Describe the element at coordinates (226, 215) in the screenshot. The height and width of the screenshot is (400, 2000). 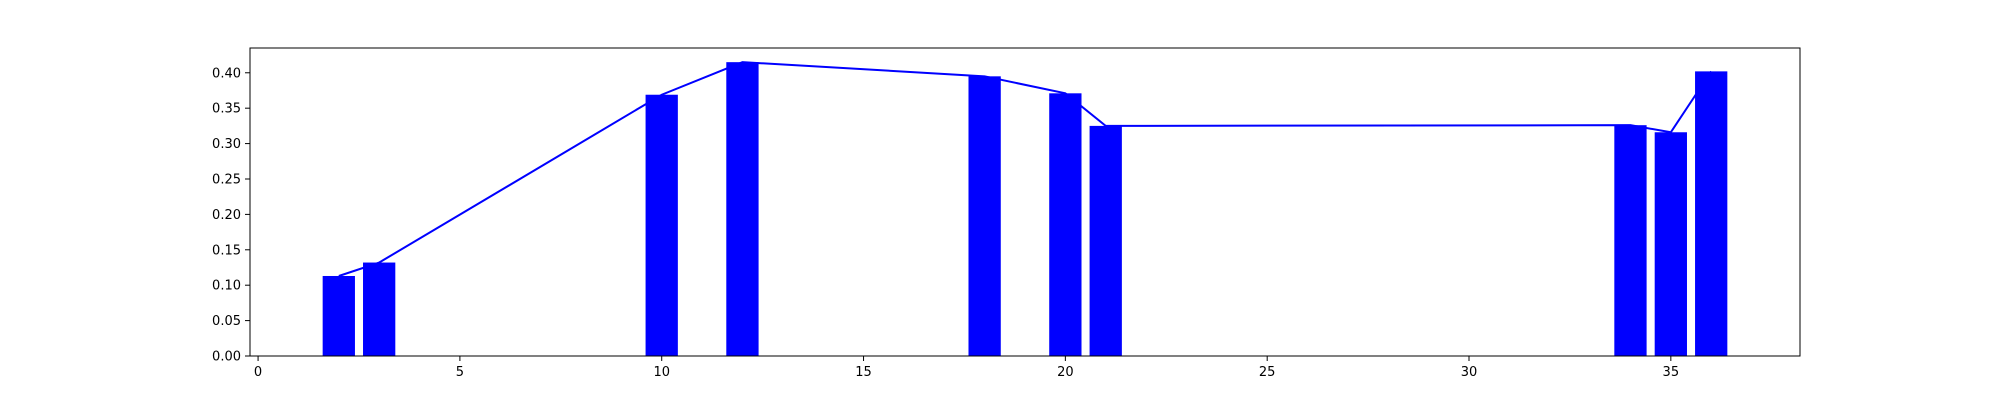
I see `y-tick-label: 0.20` at that location.